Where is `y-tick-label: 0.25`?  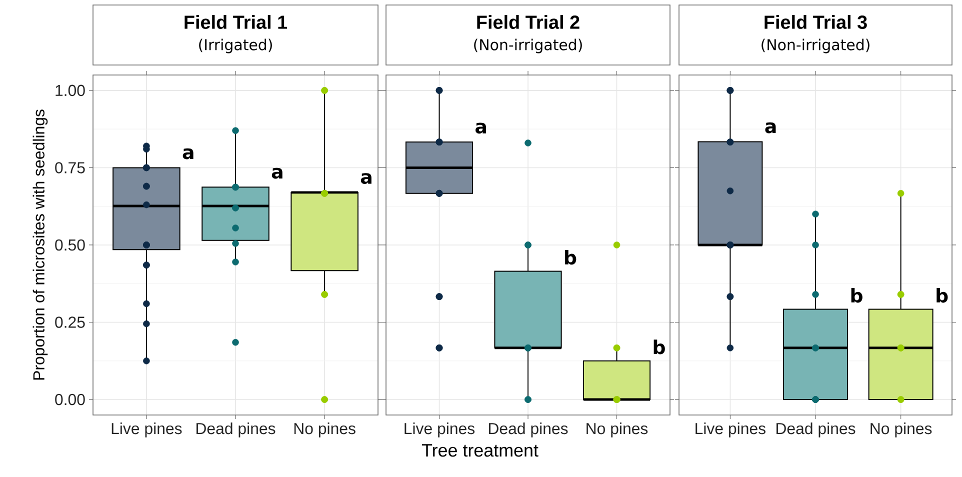 y-tick-label: 0.25 is located at coordinates (70, 322).